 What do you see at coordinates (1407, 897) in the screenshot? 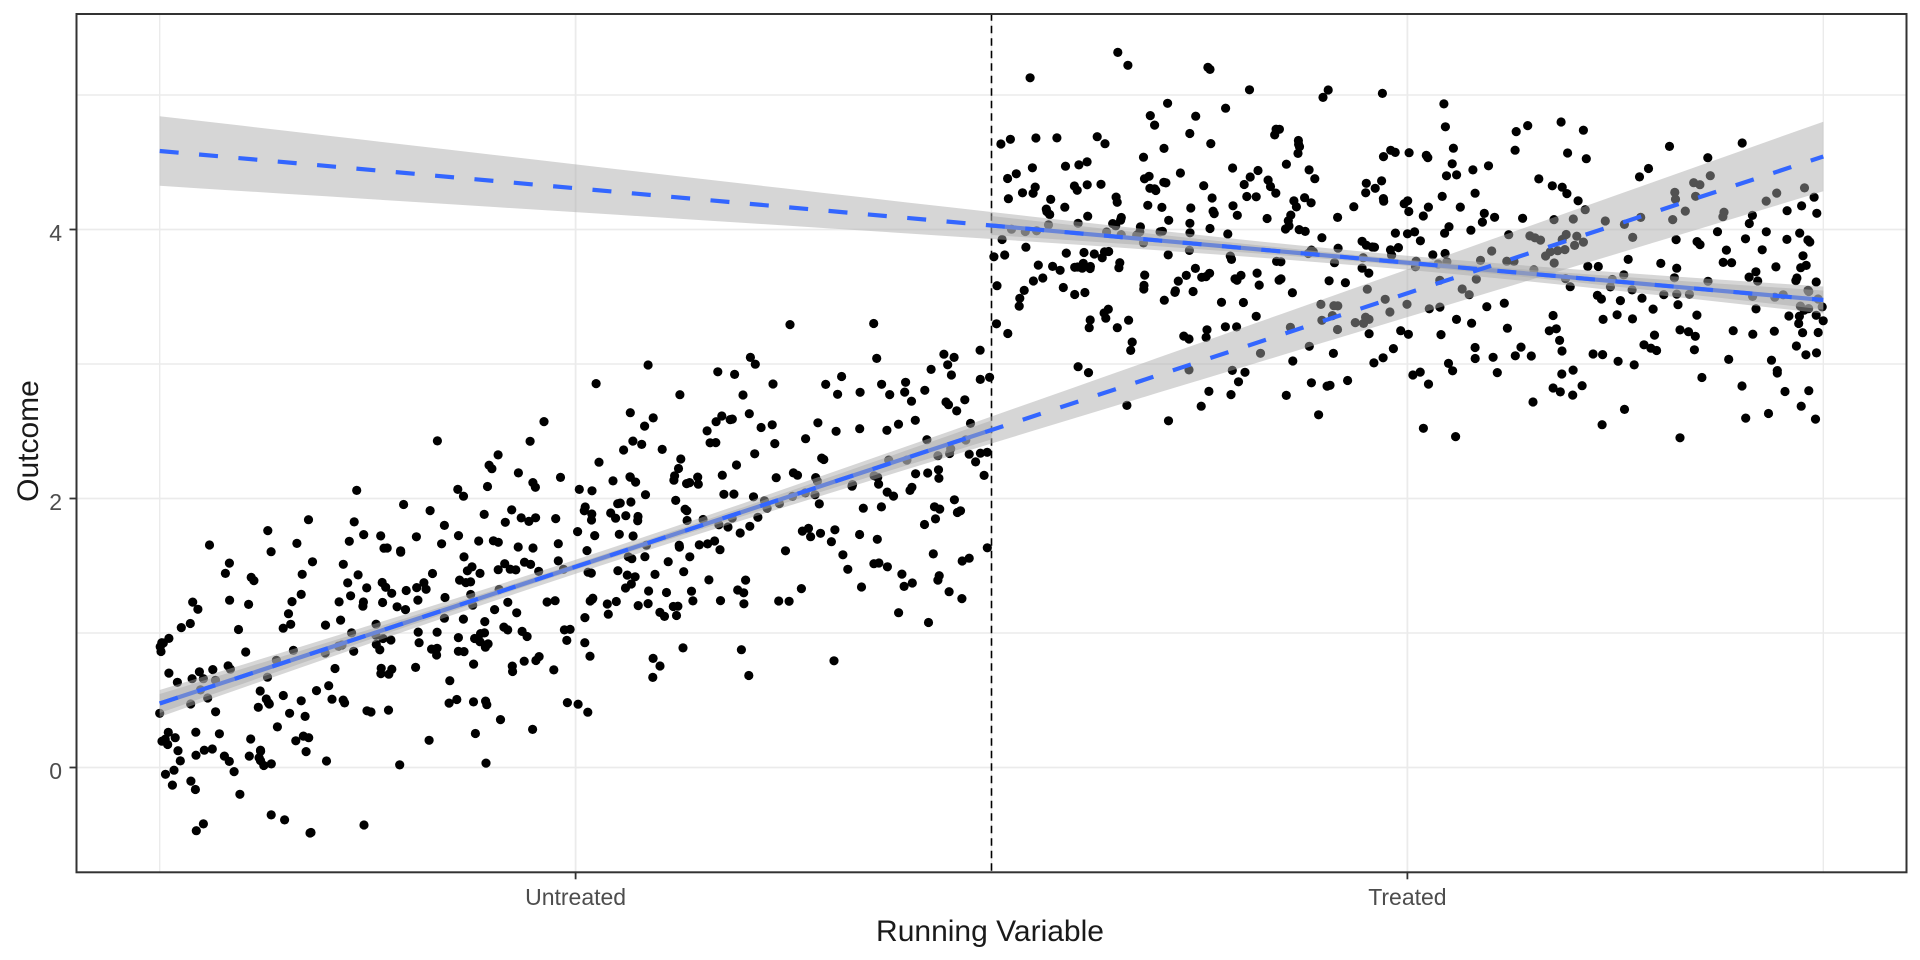
I see `svg-text: Treated` at bounding box center [1407, 897].